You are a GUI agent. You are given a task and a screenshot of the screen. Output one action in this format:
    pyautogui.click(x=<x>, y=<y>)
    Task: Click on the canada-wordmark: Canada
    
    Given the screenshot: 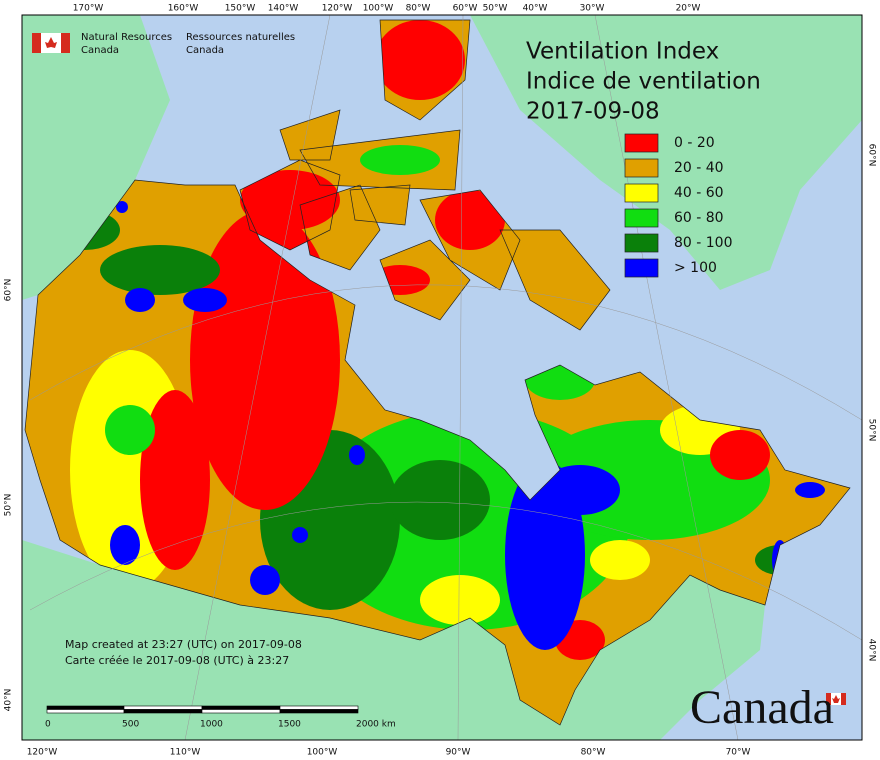 What is the action you would take?
    pyautogui.click(x=762, y=707)
    